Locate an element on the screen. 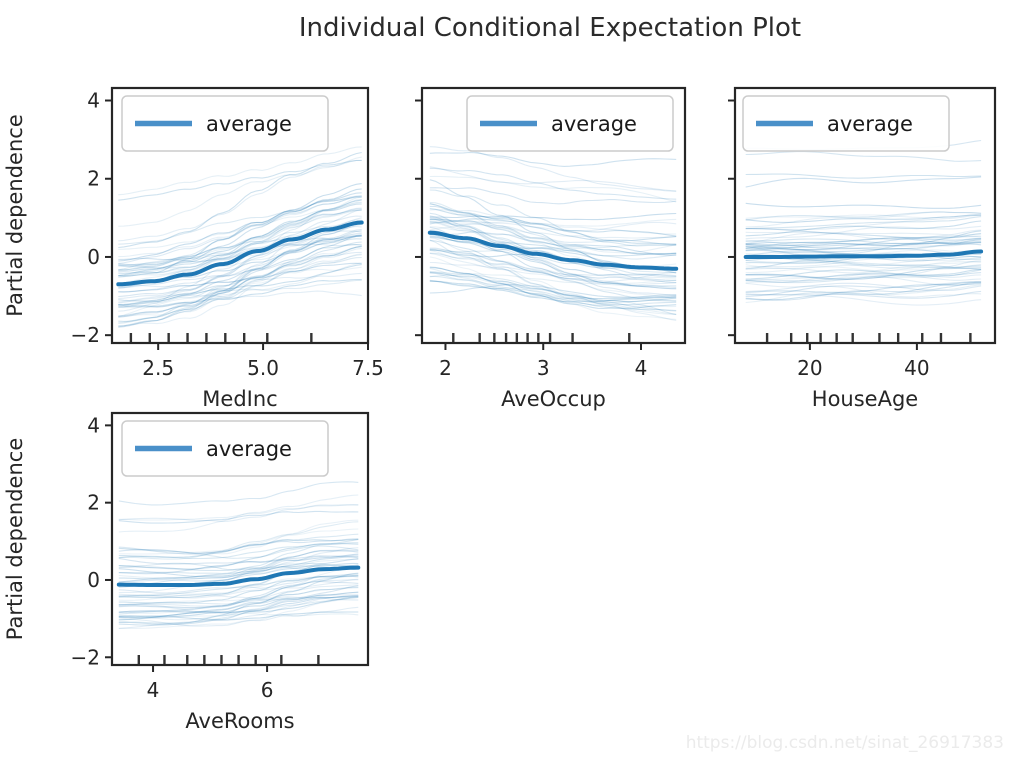 The width and height of the screenshot is (1012, 761). legend: average is located at coordinates (570, 123).